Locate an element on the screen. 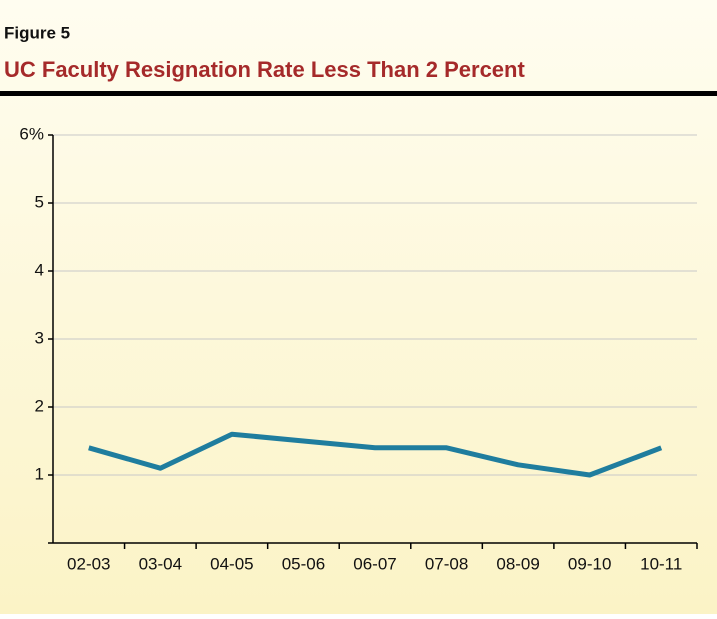 The height and width of the screenshot is (619, 717). x-tick-label: 06-07 is located at coordinates (374, 563).